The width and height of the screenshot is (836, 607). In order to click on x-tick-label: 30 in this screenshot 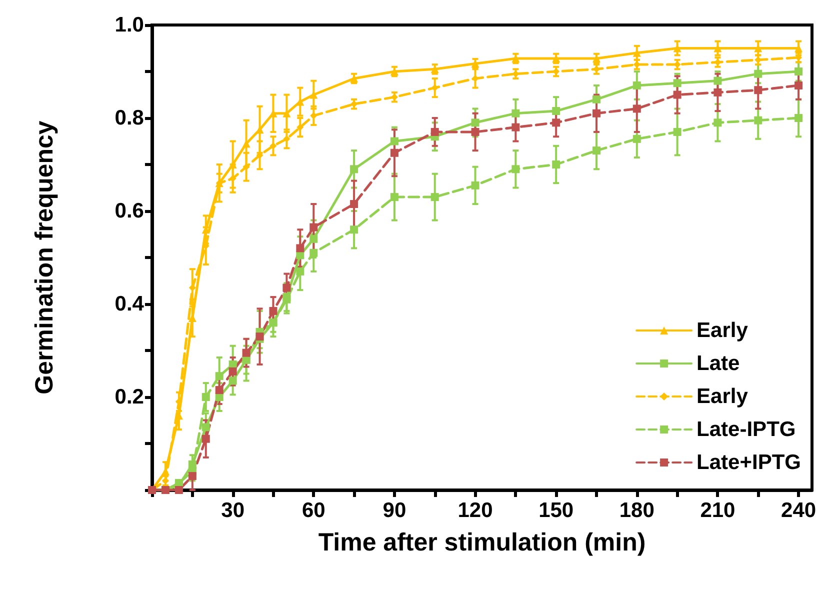, I will do `click(232, 510)`.